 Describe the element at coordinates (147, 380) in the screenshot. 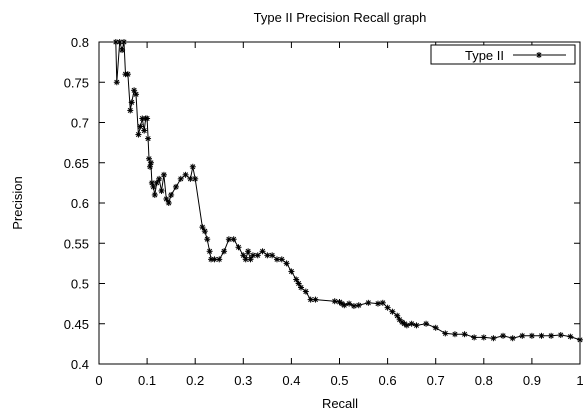

I see `x-tick-label: 0.1` at that location.